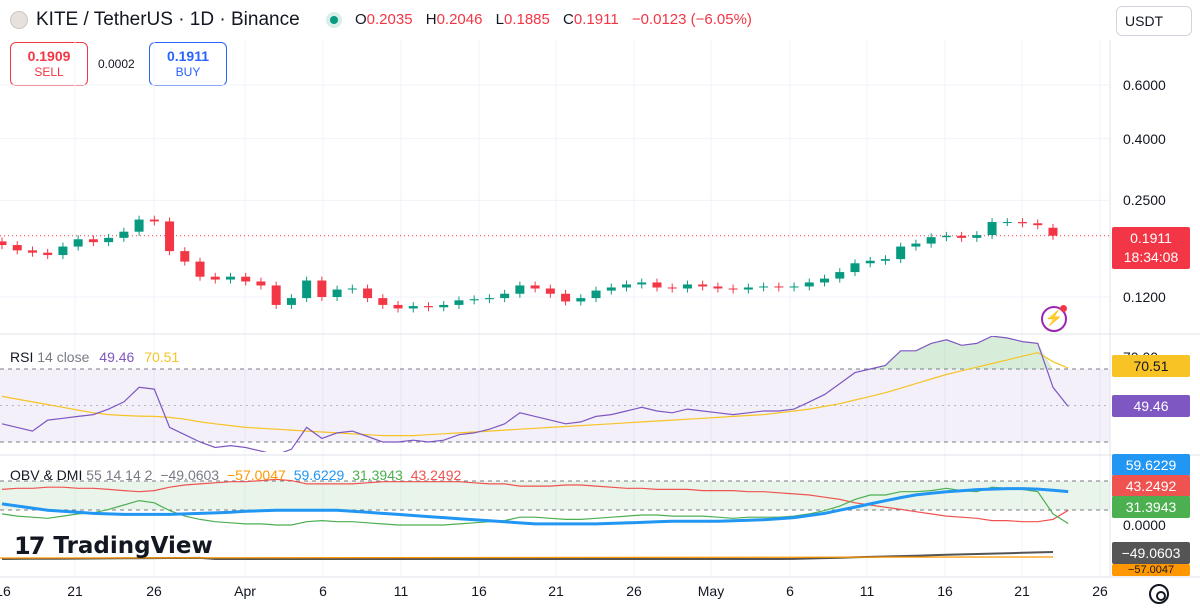 This screenshot has width=1200, height=614. I want to click on adx-line, so click(535, 506).